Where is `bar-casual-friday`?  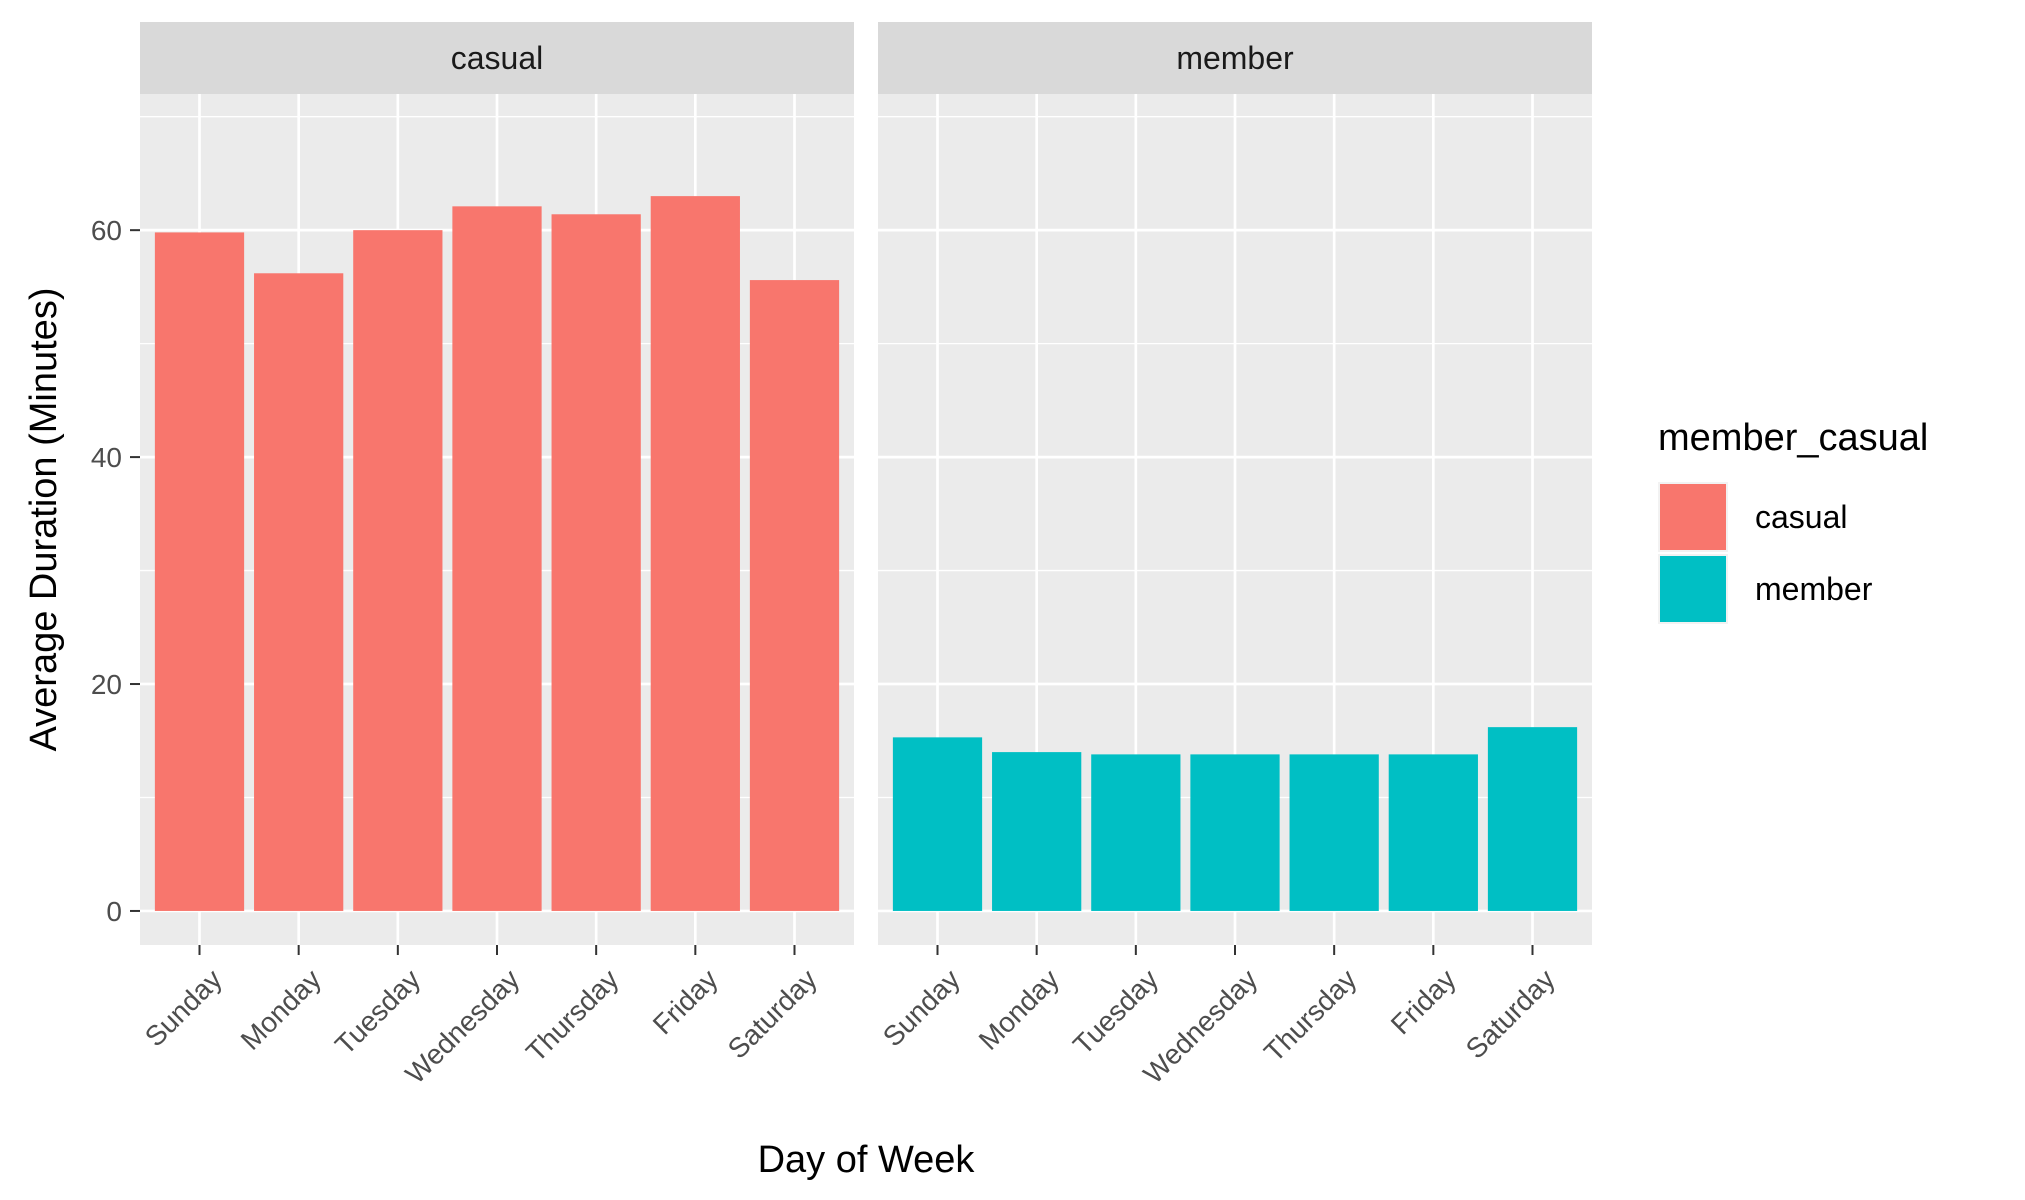
bar-casual-friday is located at coordinates (695, 553).